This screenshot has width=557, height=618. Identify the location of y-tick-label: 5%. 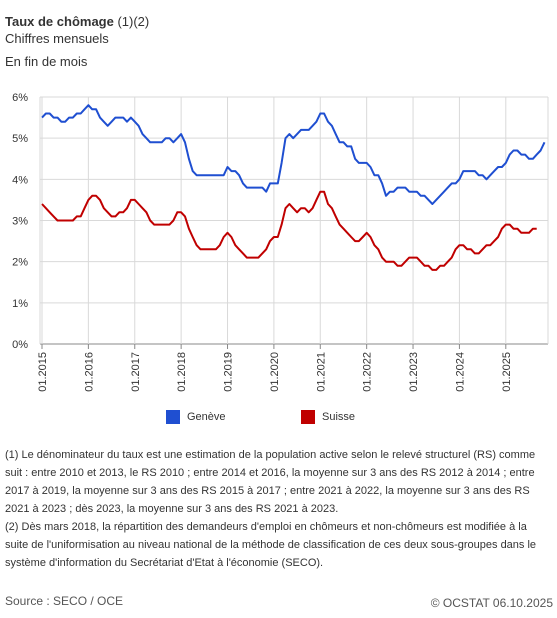
(20, 139).